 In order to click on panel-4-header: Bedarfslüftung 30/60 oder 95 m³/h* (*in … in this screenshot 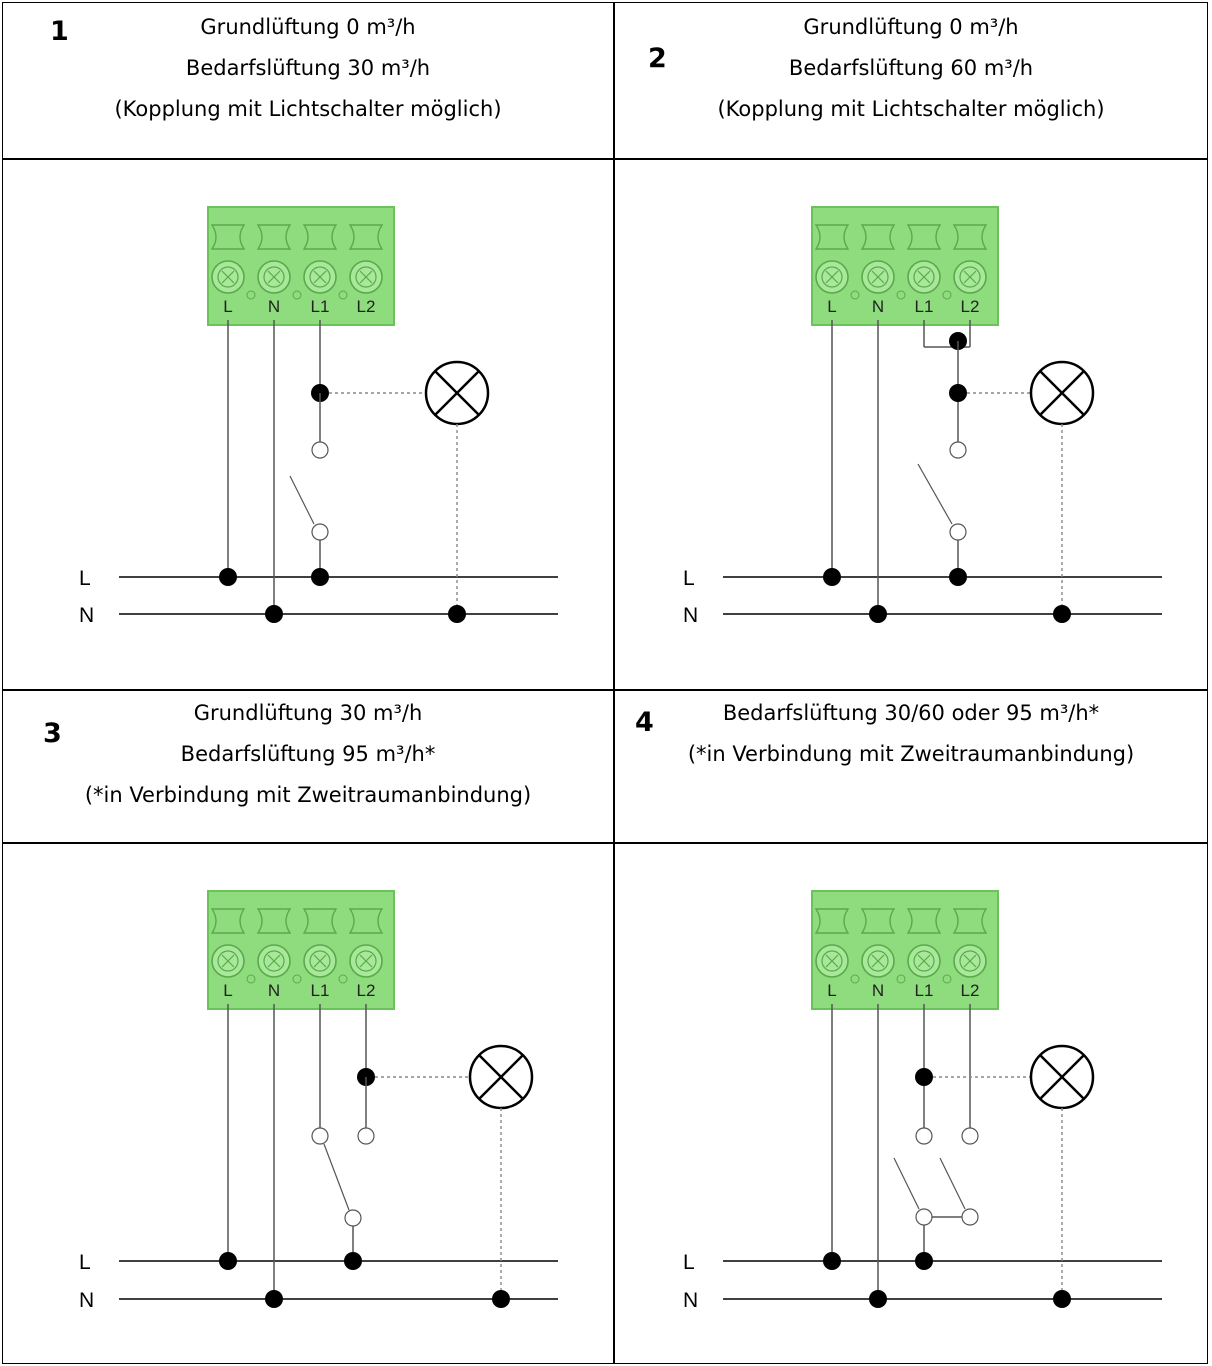, I will do `click(911, 734)`.